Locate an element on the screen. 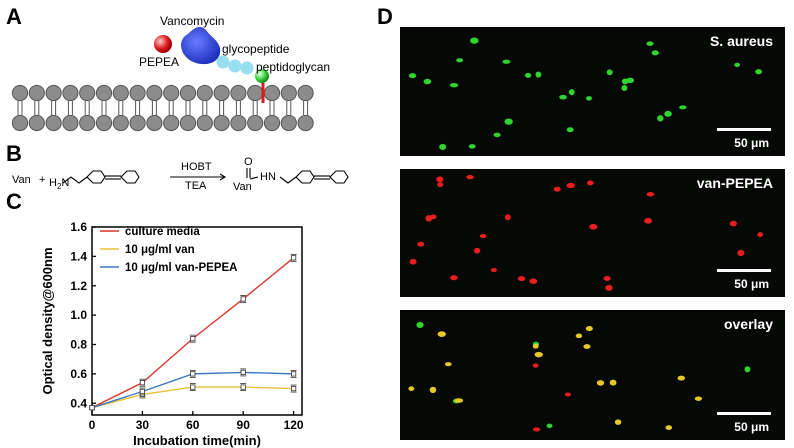  panel-letter-a: A is located at coordinates (14, 16).